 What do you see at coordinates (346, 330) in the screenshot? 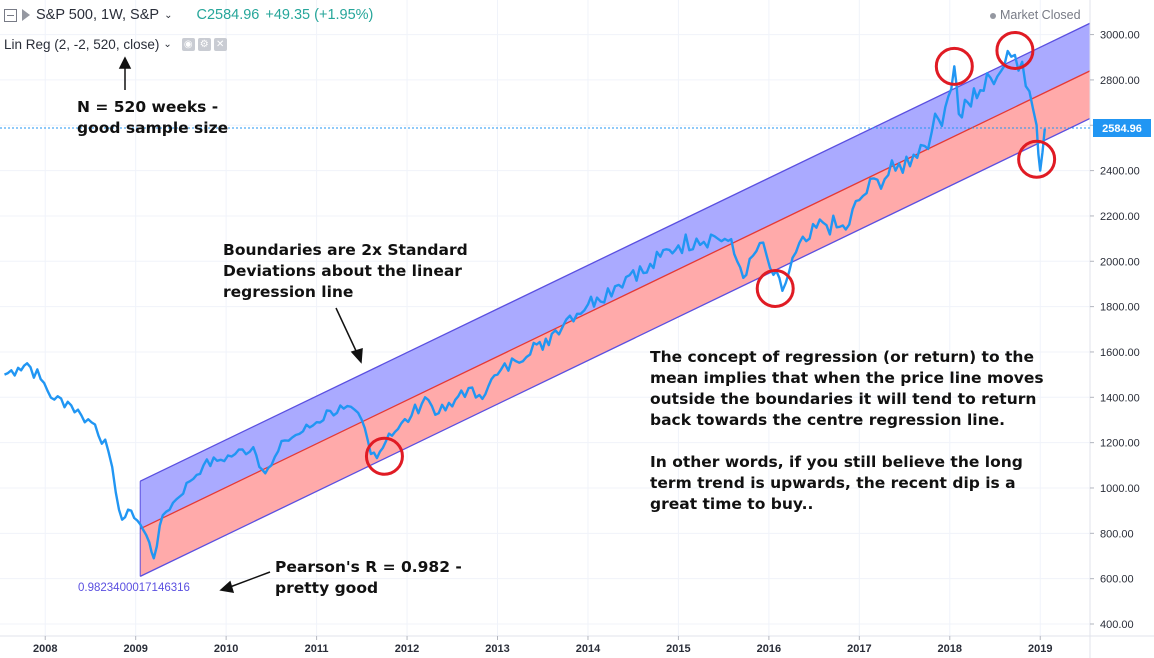
I see `arrow-boundaries` at bounding box center [346, 330].